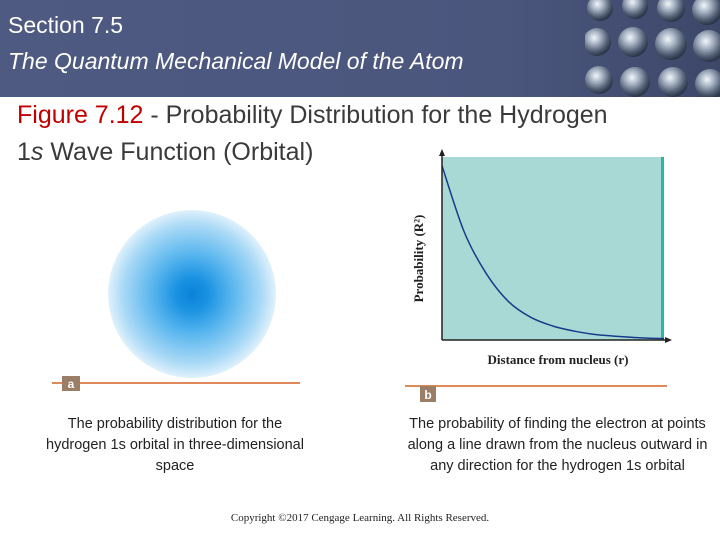 This screenshot has width=720, height=540. Describe the element at coordinates (662, 248) in the screenshot. I see `plot-right-edge` at that location.